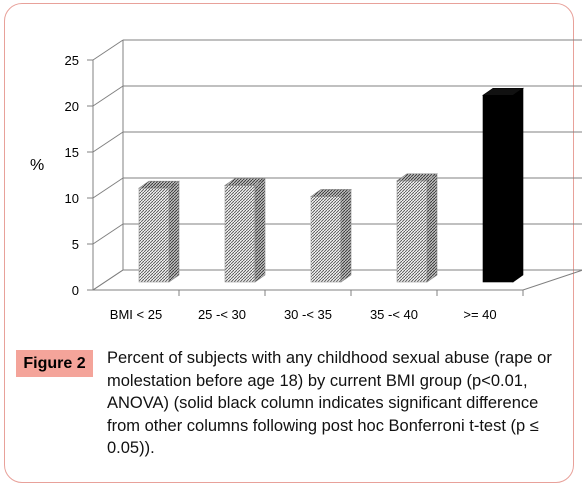 The width and height of the screenshot is (582, 489). Describe the element at coordinates (72, 198) in the screenshot. I see `y-tick-label: 10` at that location.